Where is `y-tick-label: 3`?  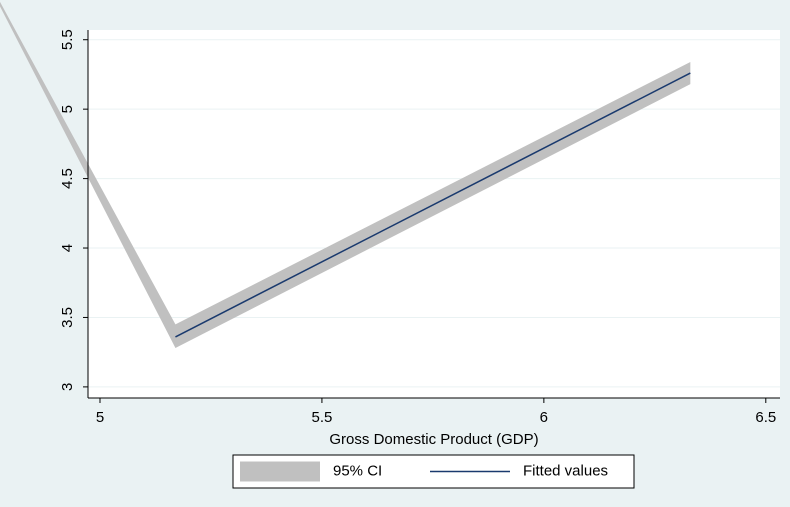 y-tick-label: 3 is located at coordinates (67, 387).